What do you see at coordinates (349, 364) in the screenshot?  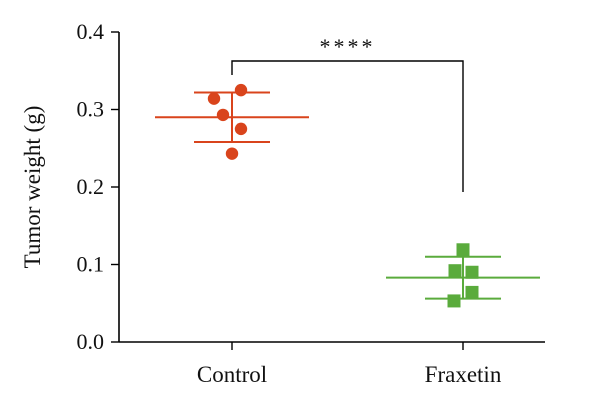 I see `x-ticks: Control Fraxetin` at bounding box center [349, 364].